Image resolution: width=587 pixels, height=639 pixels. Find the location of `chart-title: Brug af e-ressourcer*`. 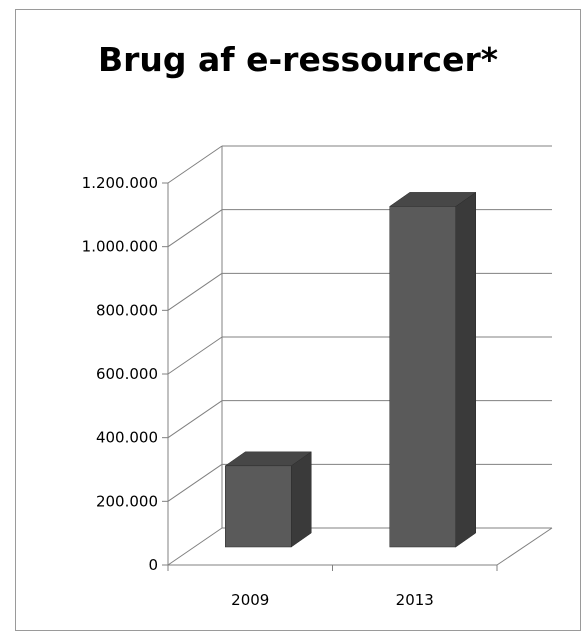

chart-title: Brug af e-ressourcer* is located at coordinates (298, 59).